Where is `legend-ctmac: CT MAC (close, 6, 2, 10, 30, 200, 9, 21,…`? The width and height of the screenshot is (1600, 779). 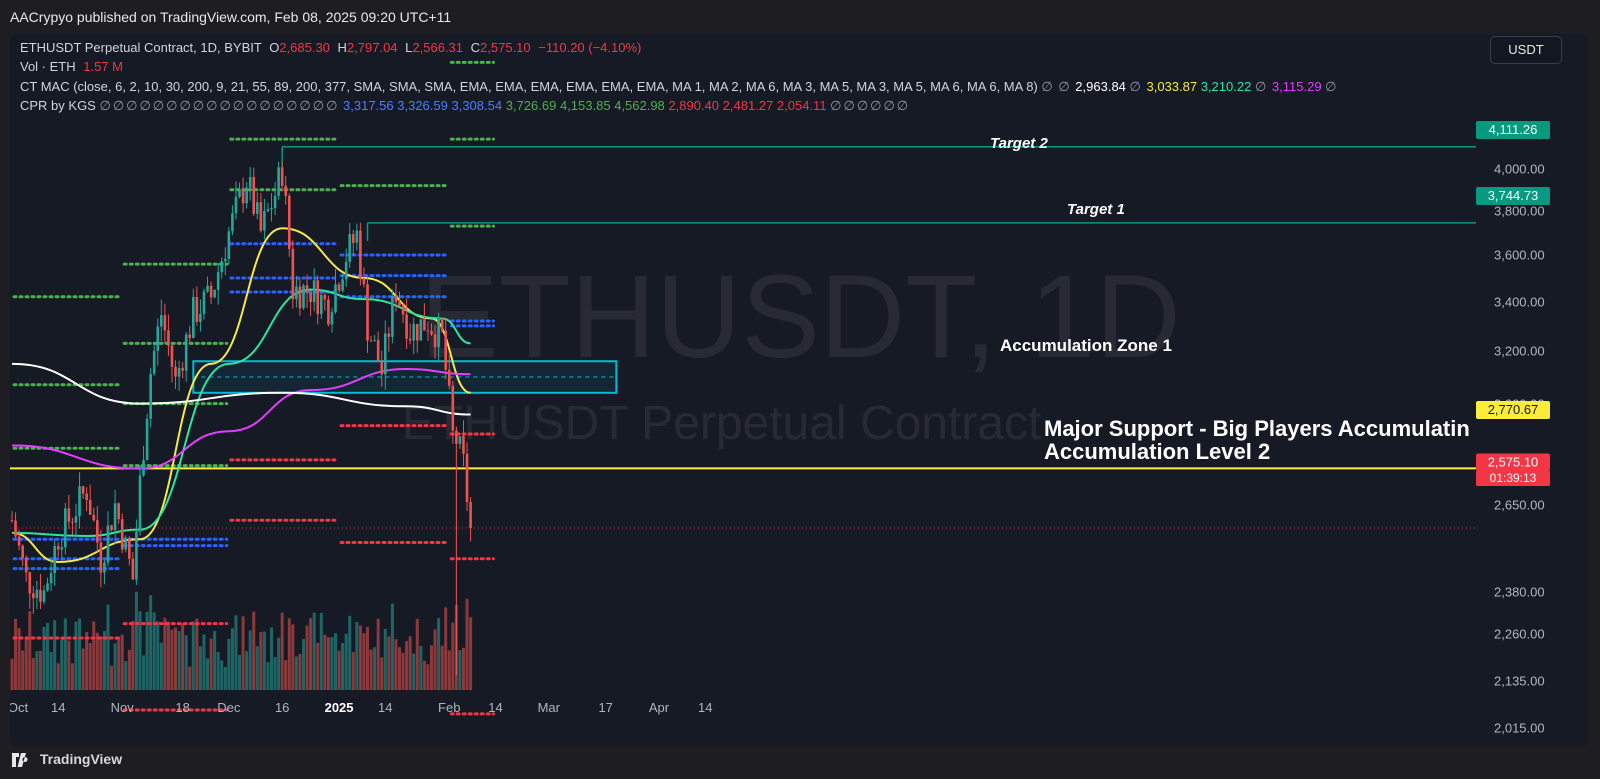
legend-ctmac: CT MAC (close, 6, 2, 10, 30, 200, 9, 21,… is located at coordinates (679, 86).